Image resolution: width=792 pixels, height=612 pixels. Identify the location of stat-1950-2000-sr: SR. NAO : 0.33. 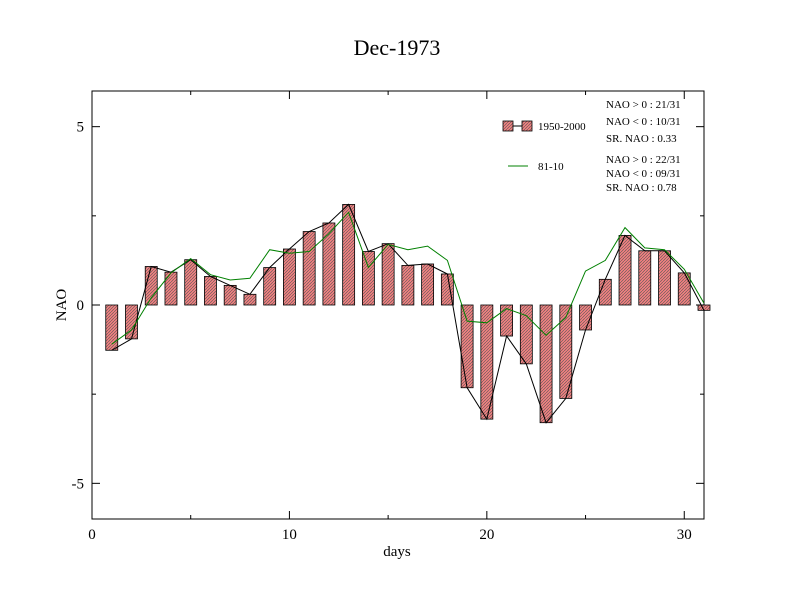
(641, 139).